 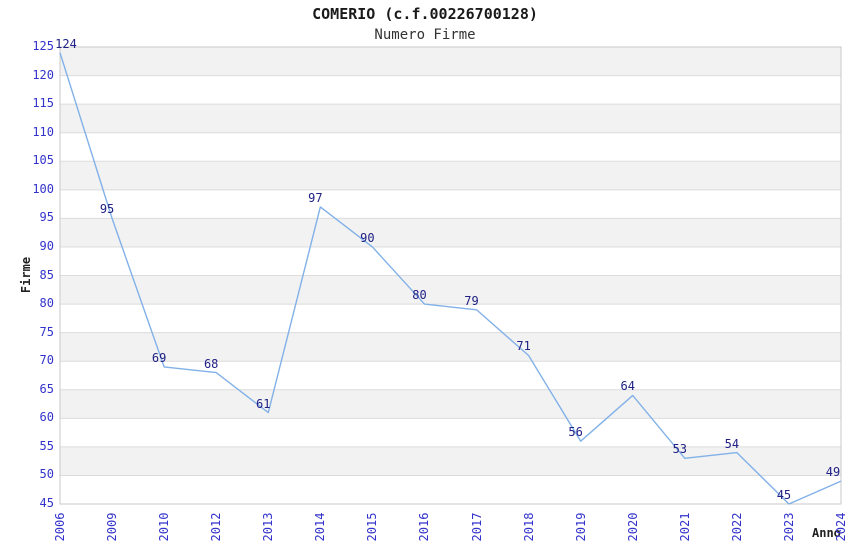 What do you see at coordinates (263, 403) in the screenshot?
I see `data-label: 61` at bounding box center [263, 403].